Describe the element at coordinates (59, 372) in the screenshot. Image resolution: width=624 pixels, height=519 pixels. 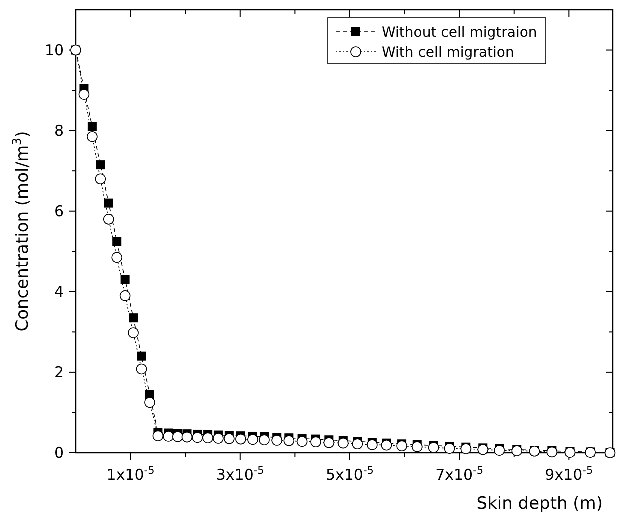
I see `y-tick-label: 2` at that location.